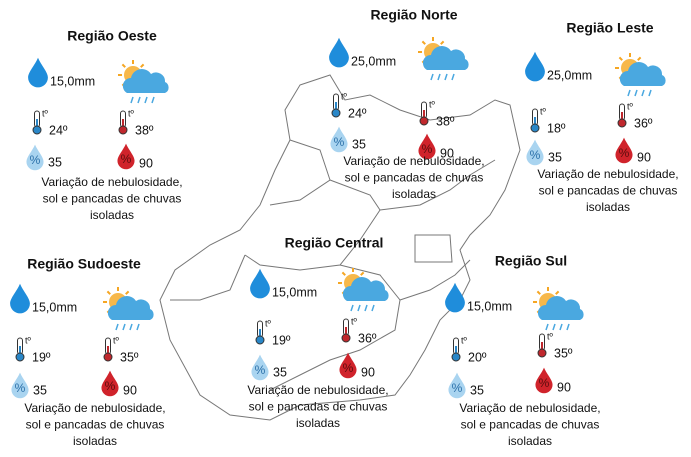 This screenshot has height=457, width=691. What do you see at coordinates (334, 243) in the screenshot?
I see `region-title: Região Central` at bounding box center [334, 243].